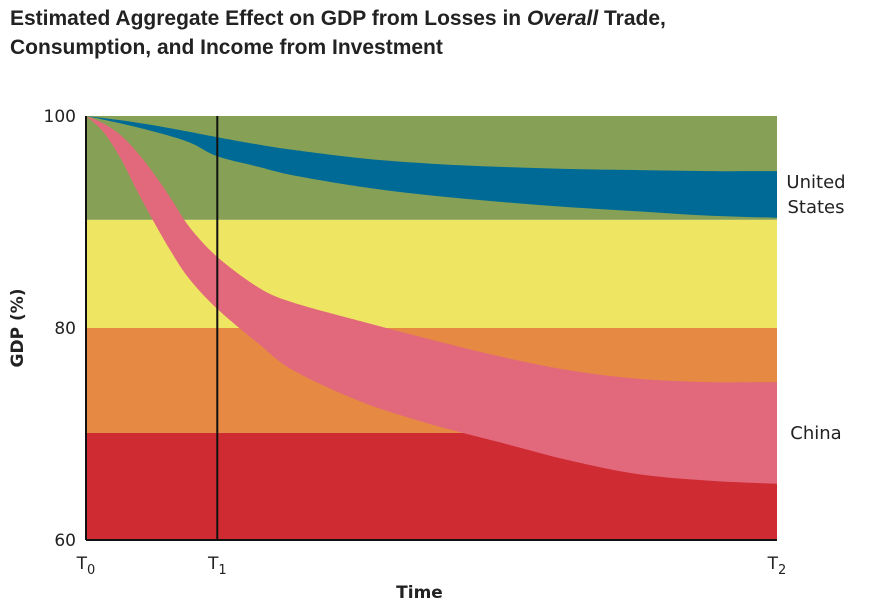  Describe the element at coordinates (226, 47) in the screenshot. I see `chart-title-line2: Consumption, and Income from Investment` at that location.